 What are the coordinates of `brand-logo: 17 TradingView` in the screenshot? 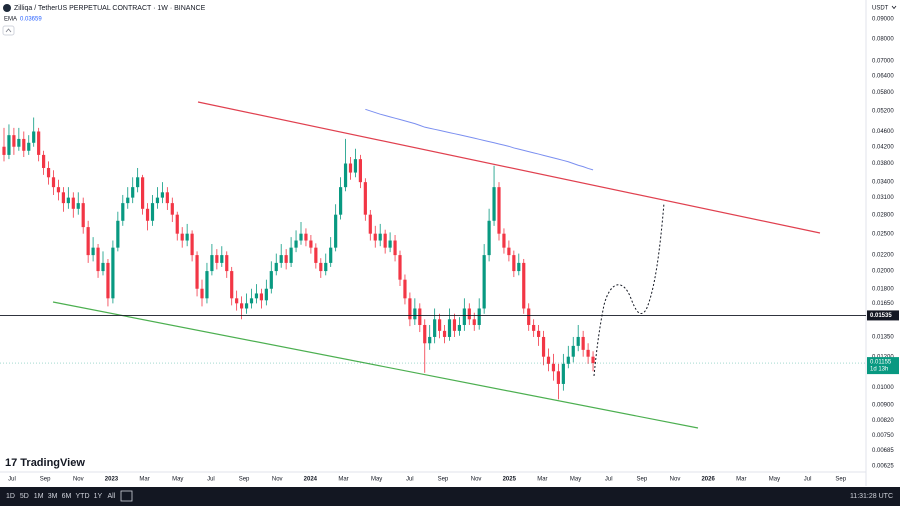 It's located at (45, 463).